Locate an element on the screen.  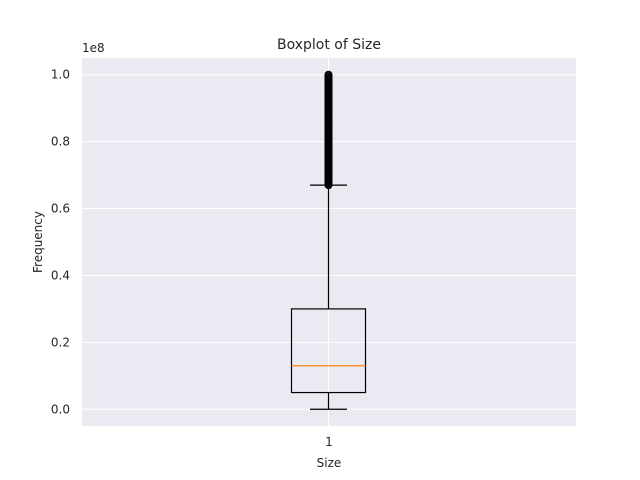
outlier-point is located at coordinates (328, 74).